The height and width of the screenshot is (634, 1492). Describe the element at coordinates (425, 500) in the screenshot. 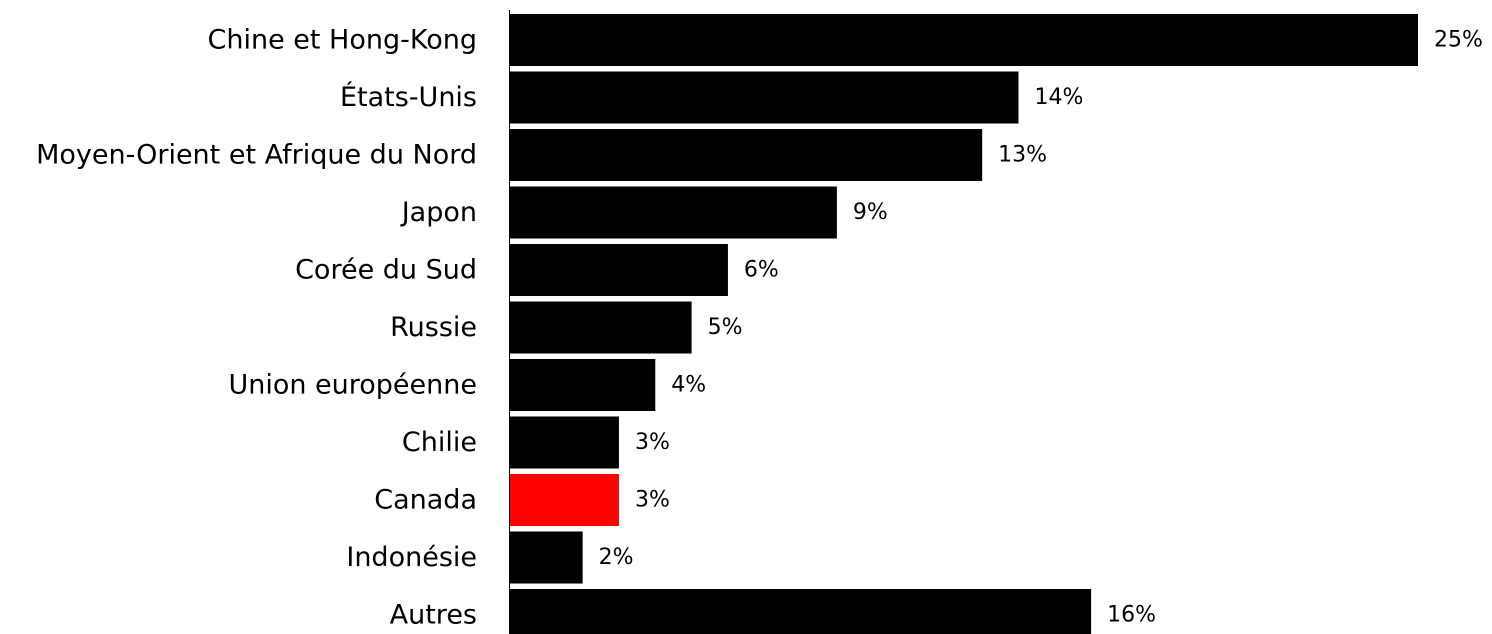

I see `category-label-canada: Canada` at that location.